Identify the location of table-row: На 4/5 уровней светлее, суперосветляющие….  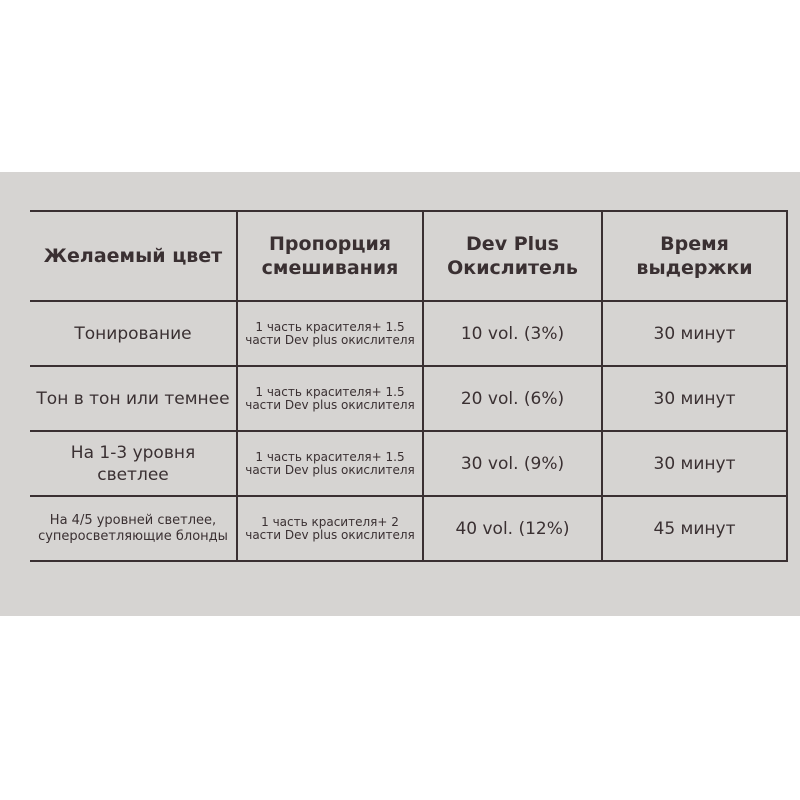
(409, 528).